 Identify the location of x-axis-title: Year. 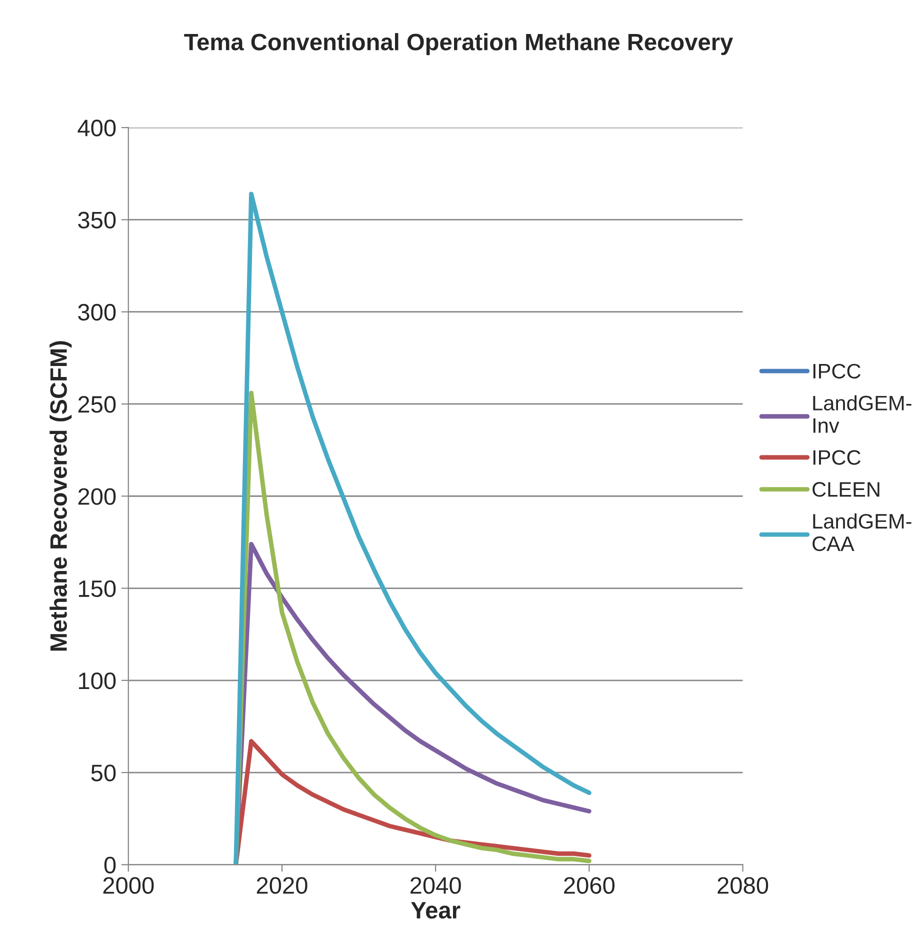
(435, 910).